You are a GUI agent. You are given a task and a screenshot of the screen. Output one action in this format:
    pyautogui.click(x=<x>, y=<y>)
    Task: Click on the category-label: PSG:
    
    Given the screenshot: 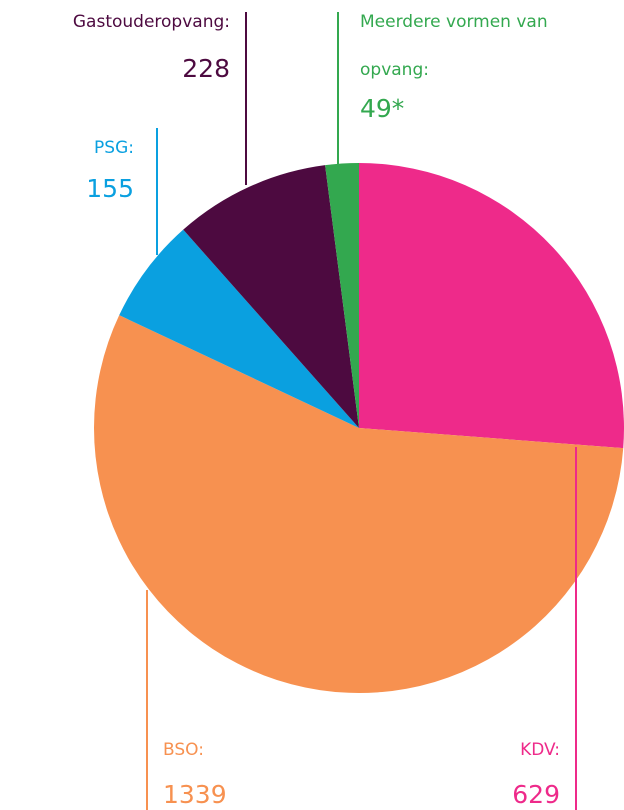 What is the action you would take?
    pyautogui.click(x=114, y=148)
    